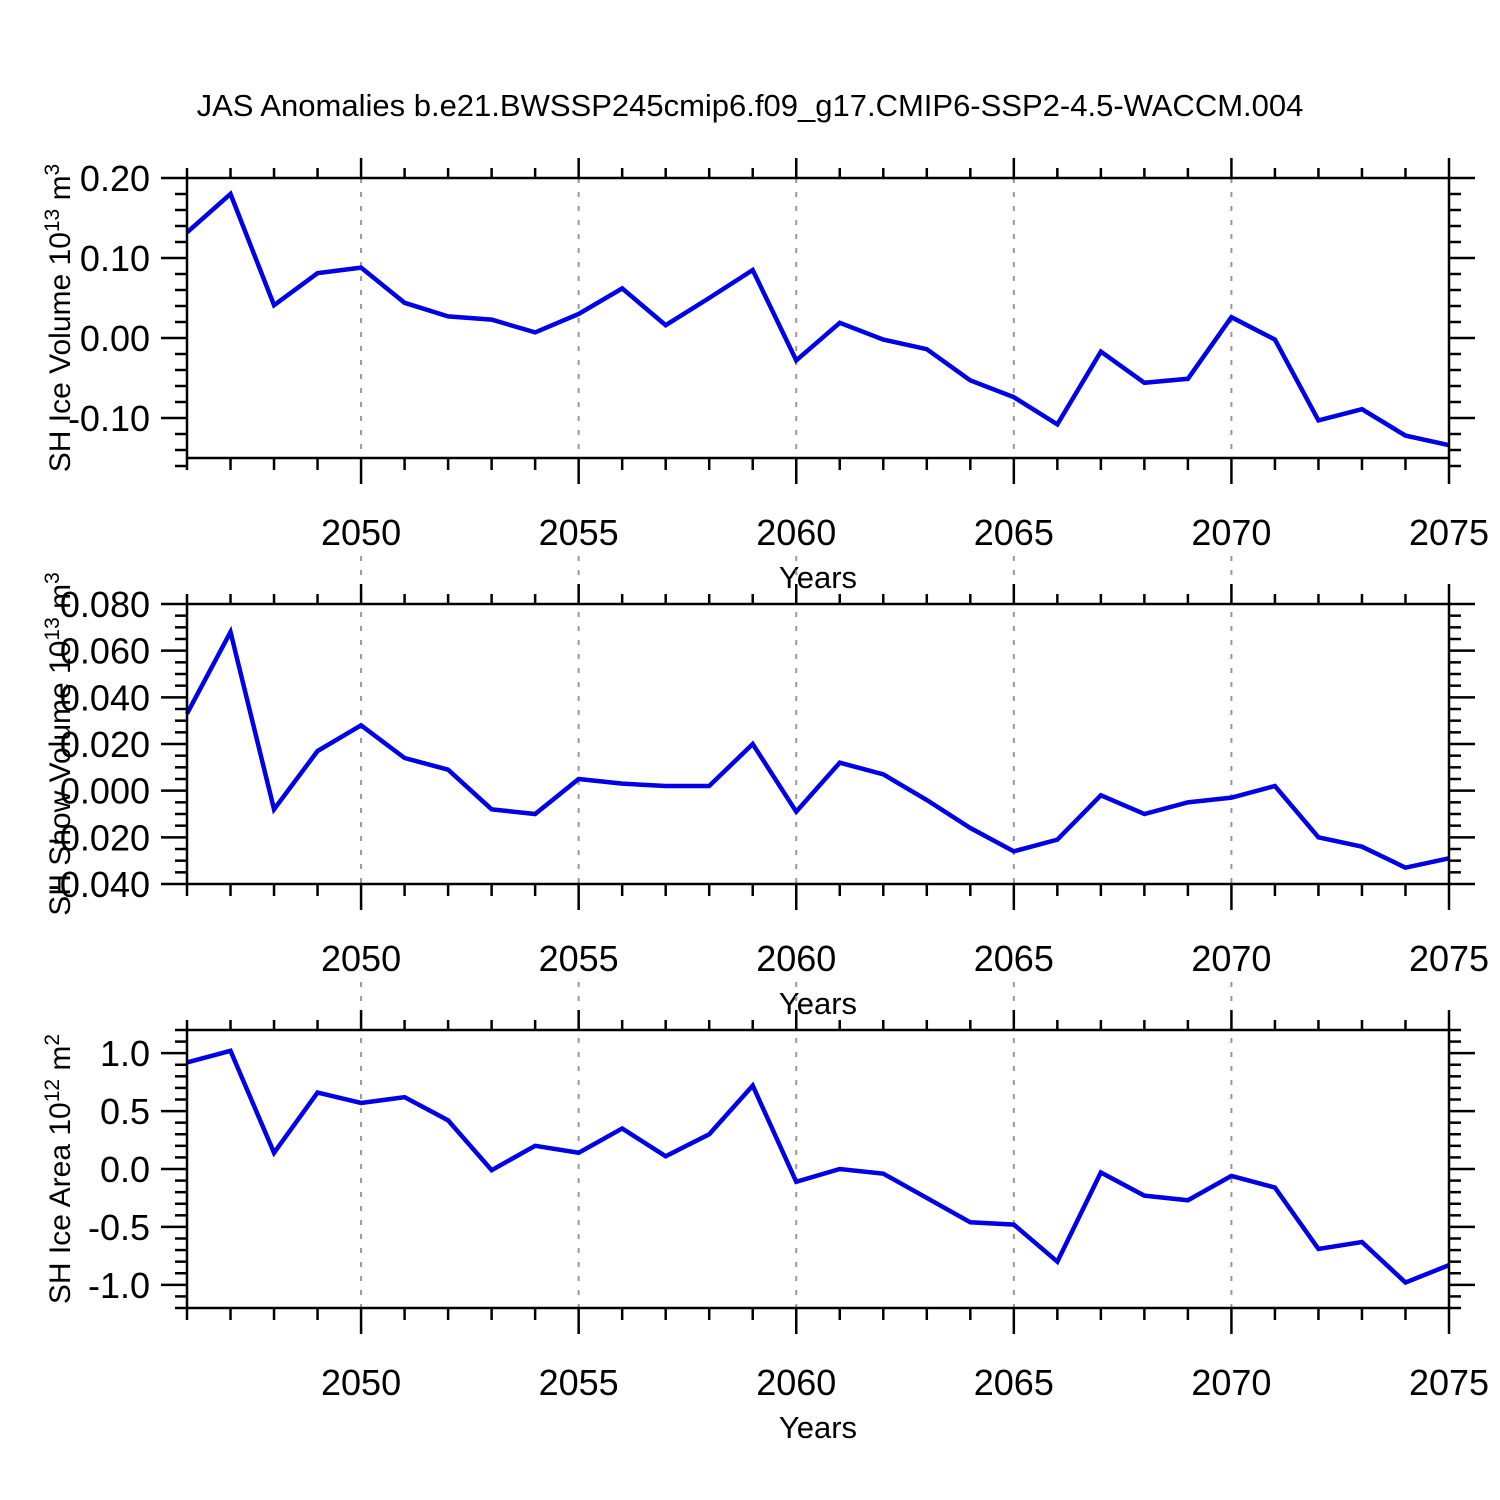  I want to click on y-tick-label: 0.10, so click(115, 258).